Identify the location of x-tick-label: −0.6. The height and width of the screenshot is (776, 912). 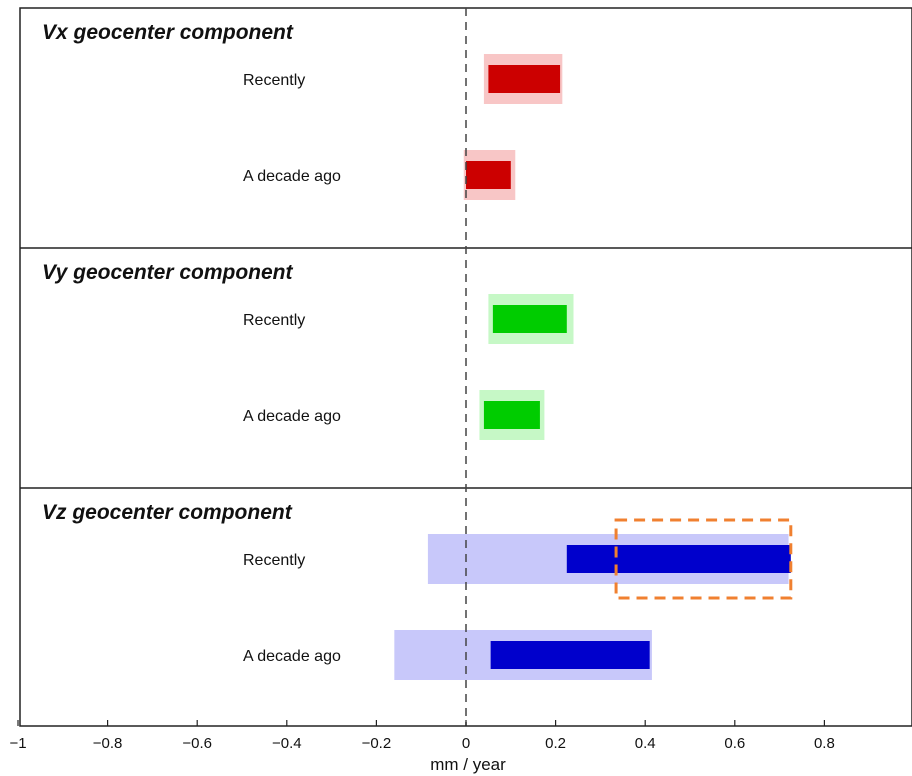
(197, 743).